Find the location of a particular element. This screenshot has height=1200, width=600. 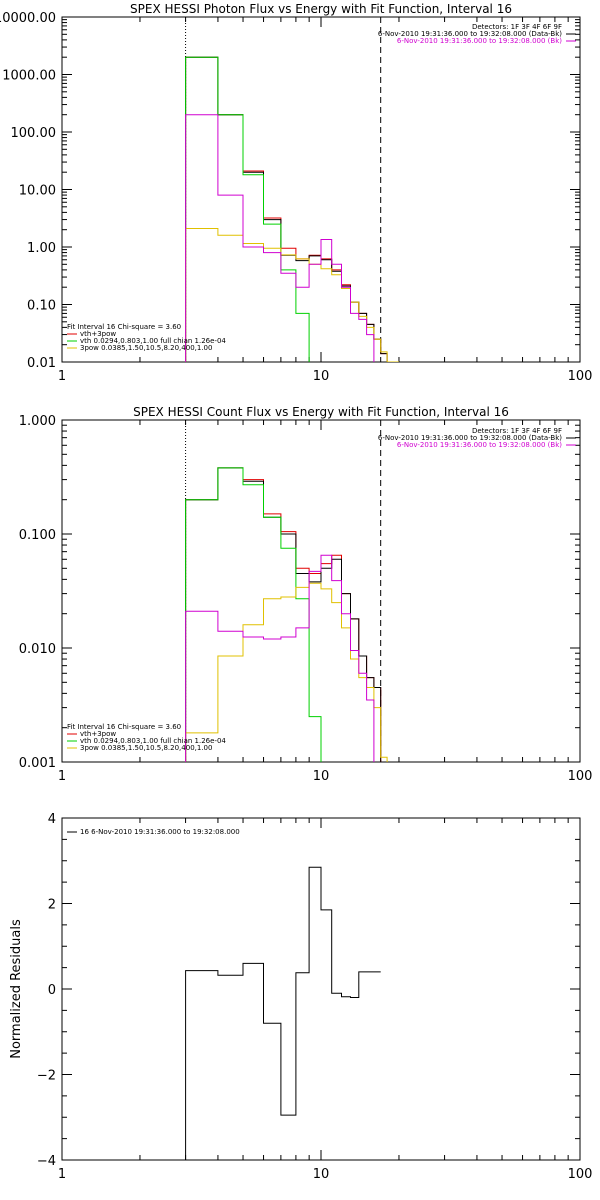

y-tick-label: 100.00 is located at coordinates (34, 133).